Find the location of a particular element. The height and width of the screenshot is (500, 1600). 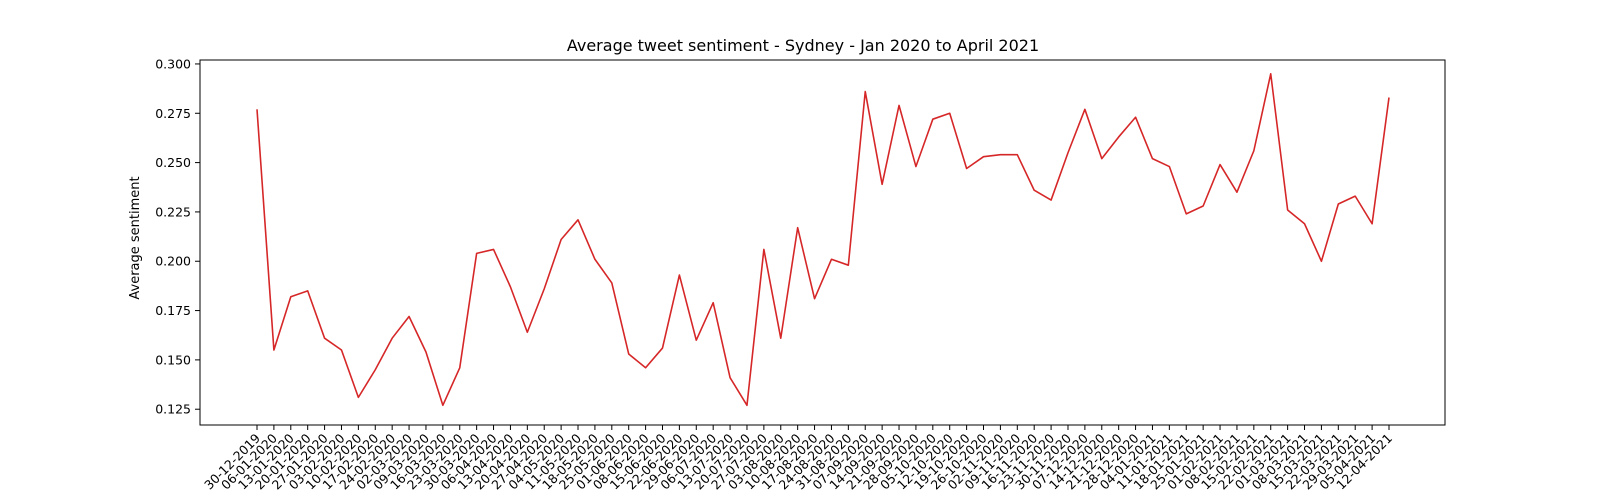

y-tick-label: 0.150 is located at coordinates (173, 359).